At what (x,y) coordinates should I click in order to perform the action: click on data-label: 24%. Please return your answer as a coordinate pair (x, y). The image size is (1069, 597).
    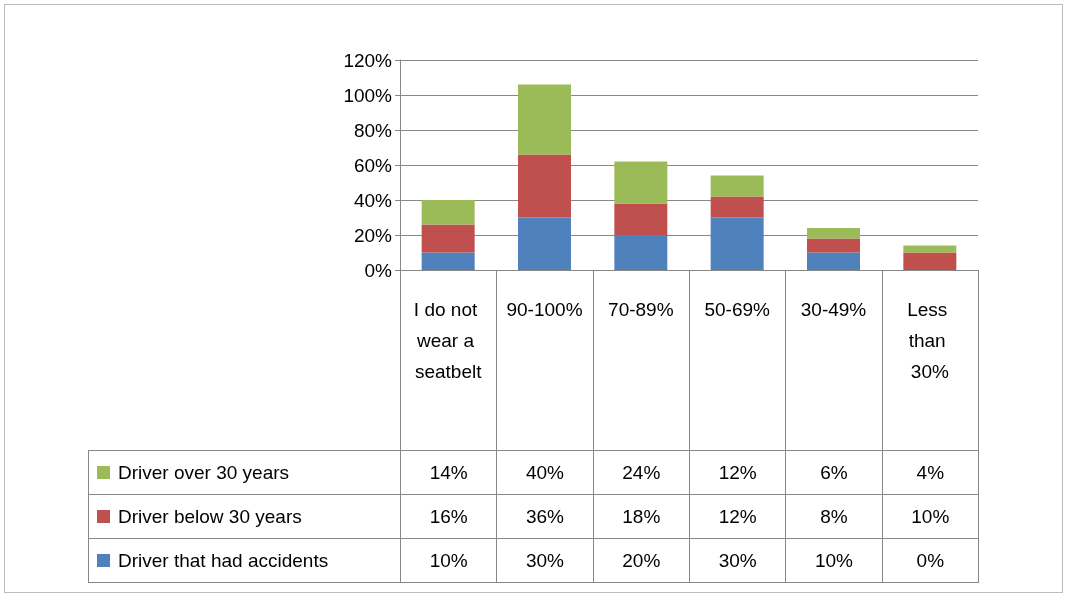
    Looking at the image, I should click on (641, 472).